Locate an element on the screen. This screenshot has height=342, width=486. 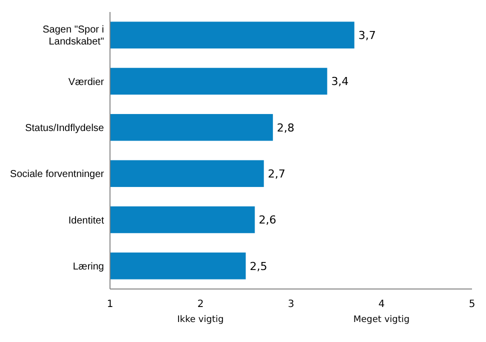
x-tick-label: 2 is located at coordinates (200, 304).